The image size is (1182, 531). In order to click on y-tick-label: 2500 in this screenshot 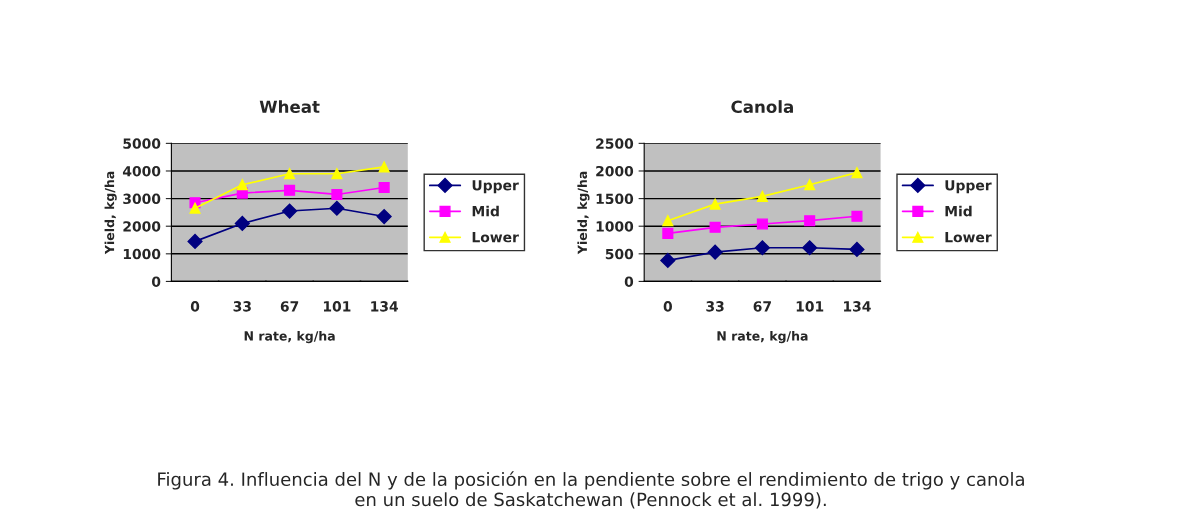, I will do `click(615, 143)`.